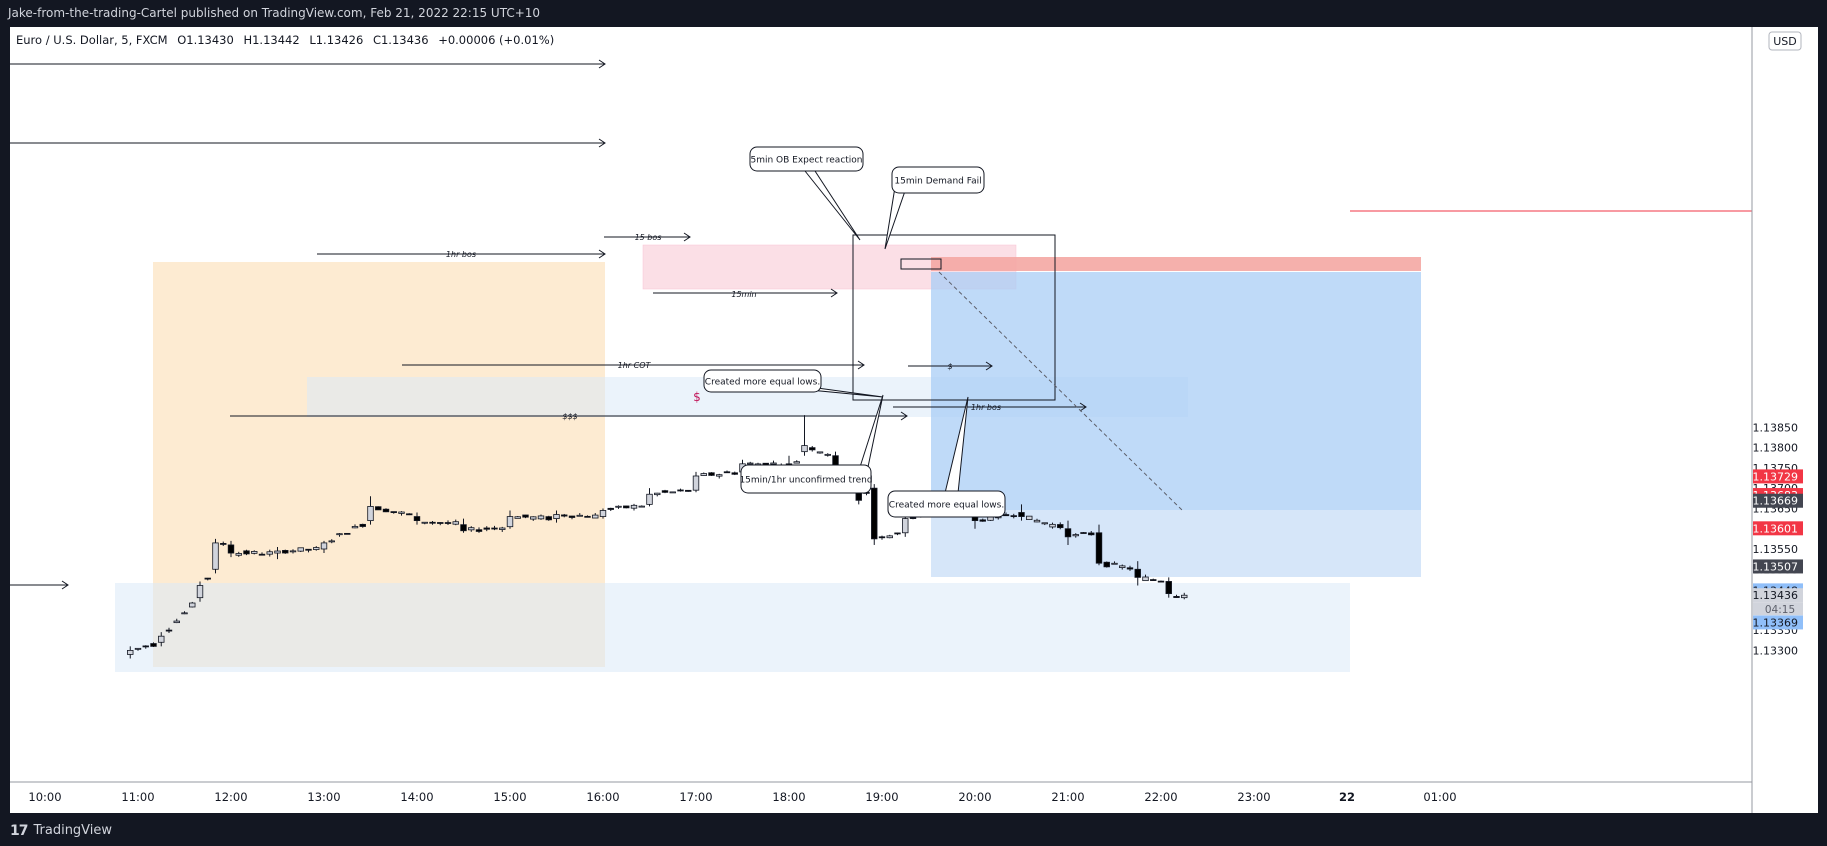  I want to click on price-tag: 1.13369, so click(1778, 622).